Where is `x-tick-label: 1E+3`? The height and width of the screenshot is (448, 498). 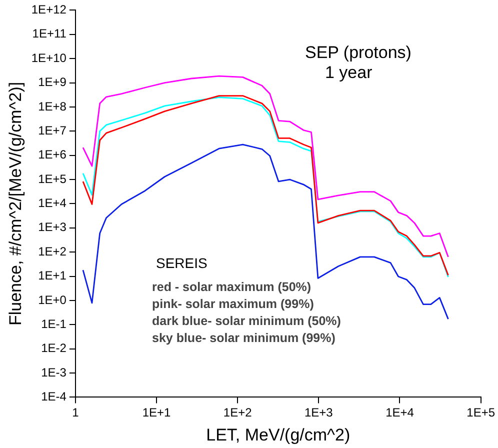 x-tick-label: 1E+3 is located at coordinates (319, 413).